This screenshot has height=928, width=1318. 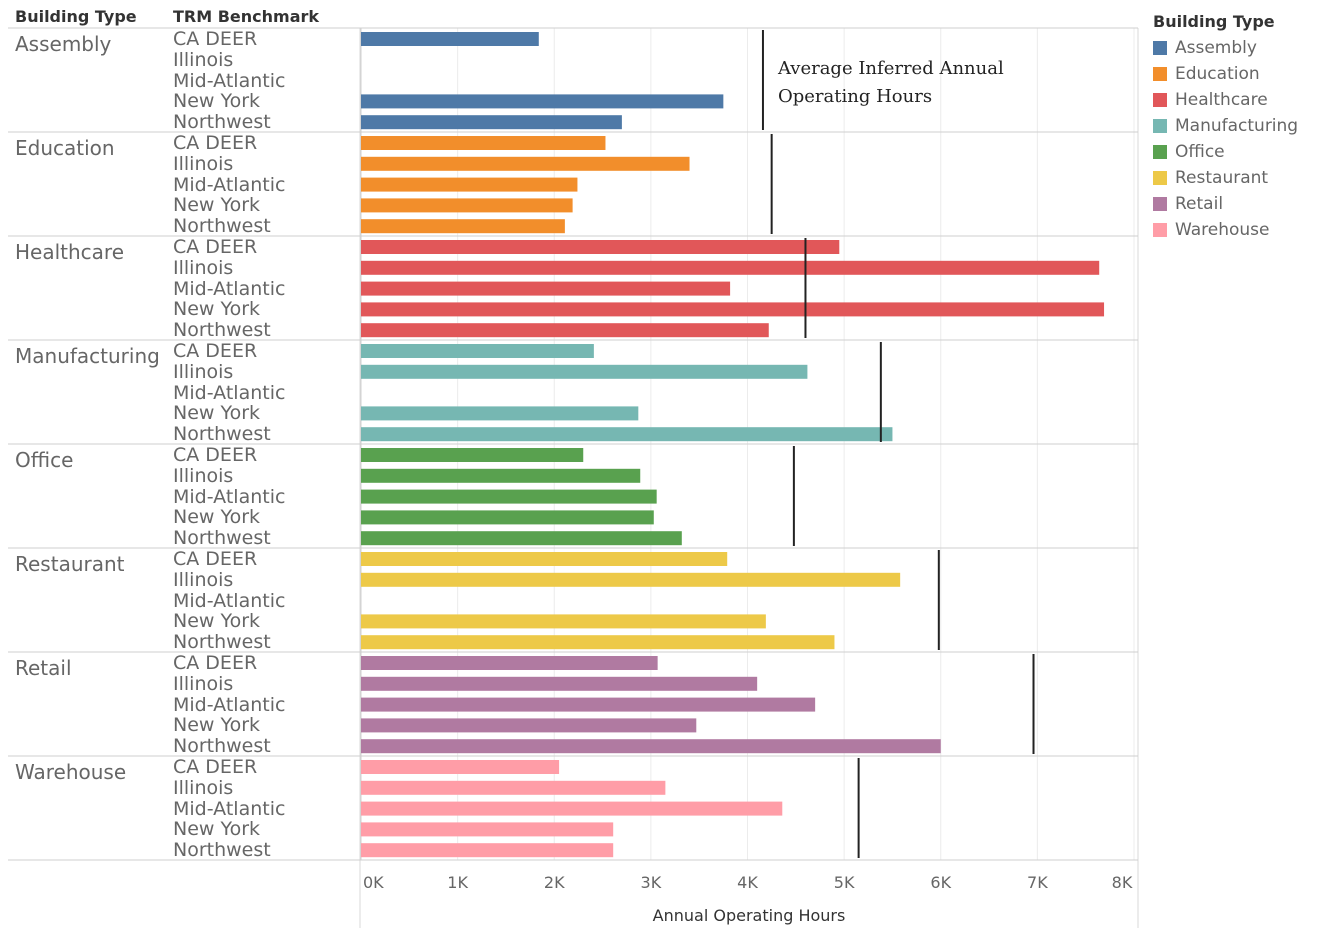 I want to click on annotation-line-2: Operating Hours, so click(x=855, y=96).